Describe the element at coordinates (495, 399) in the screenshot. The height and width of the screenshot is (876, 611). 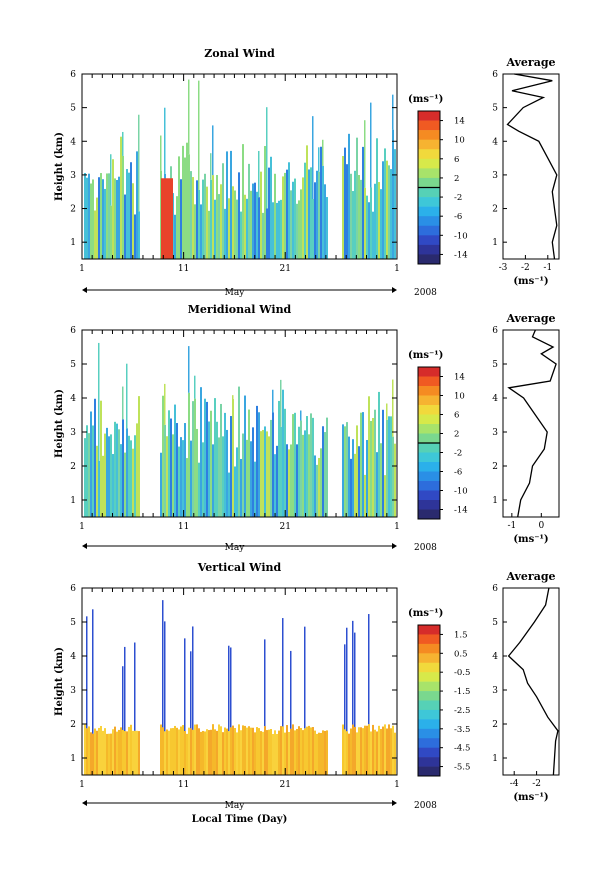
I see `profile-y-tick-label: 4` at that location.